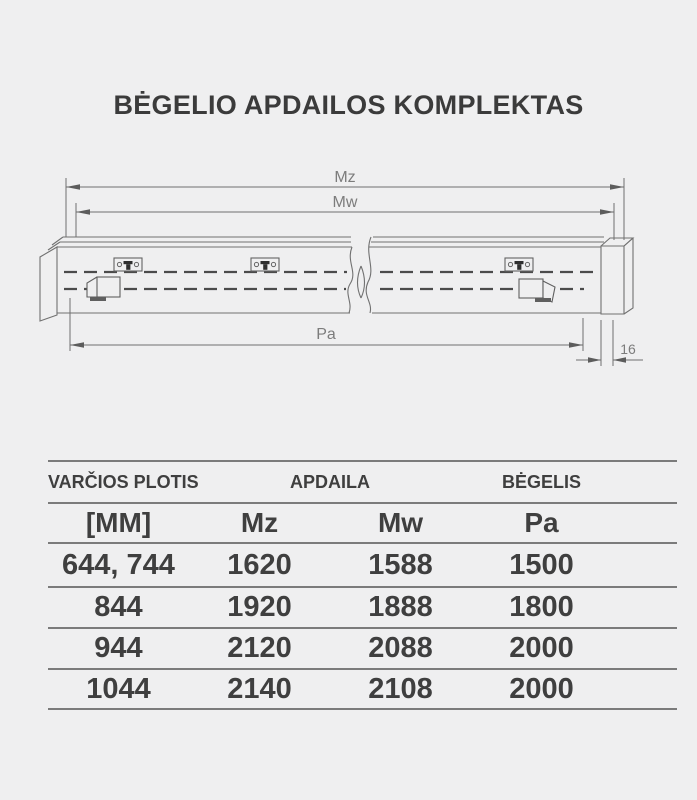  I want to click on table-cell: 1500, so click(541, 564).